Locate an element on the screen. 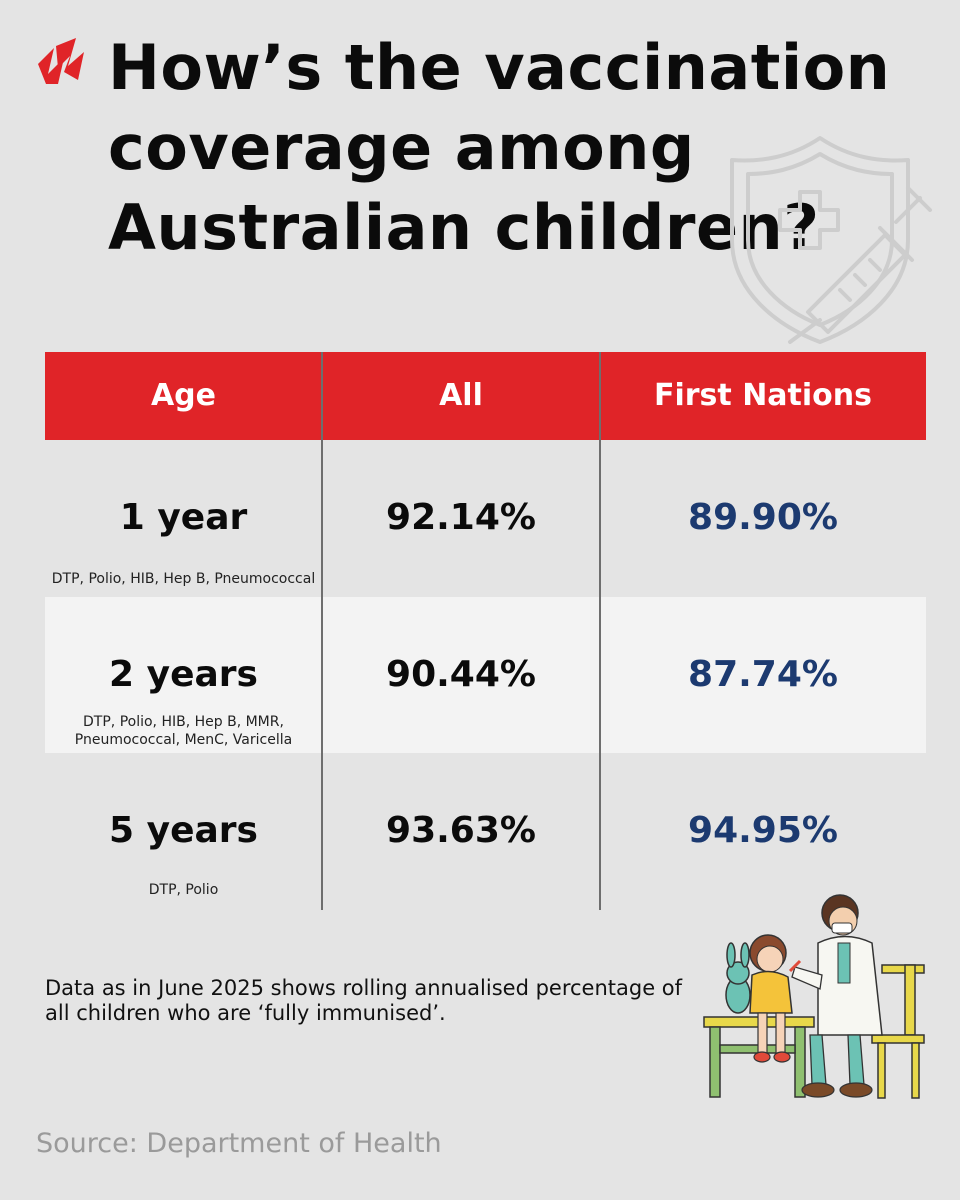  shield-syringe-icon is located at coordinates (831, 240).